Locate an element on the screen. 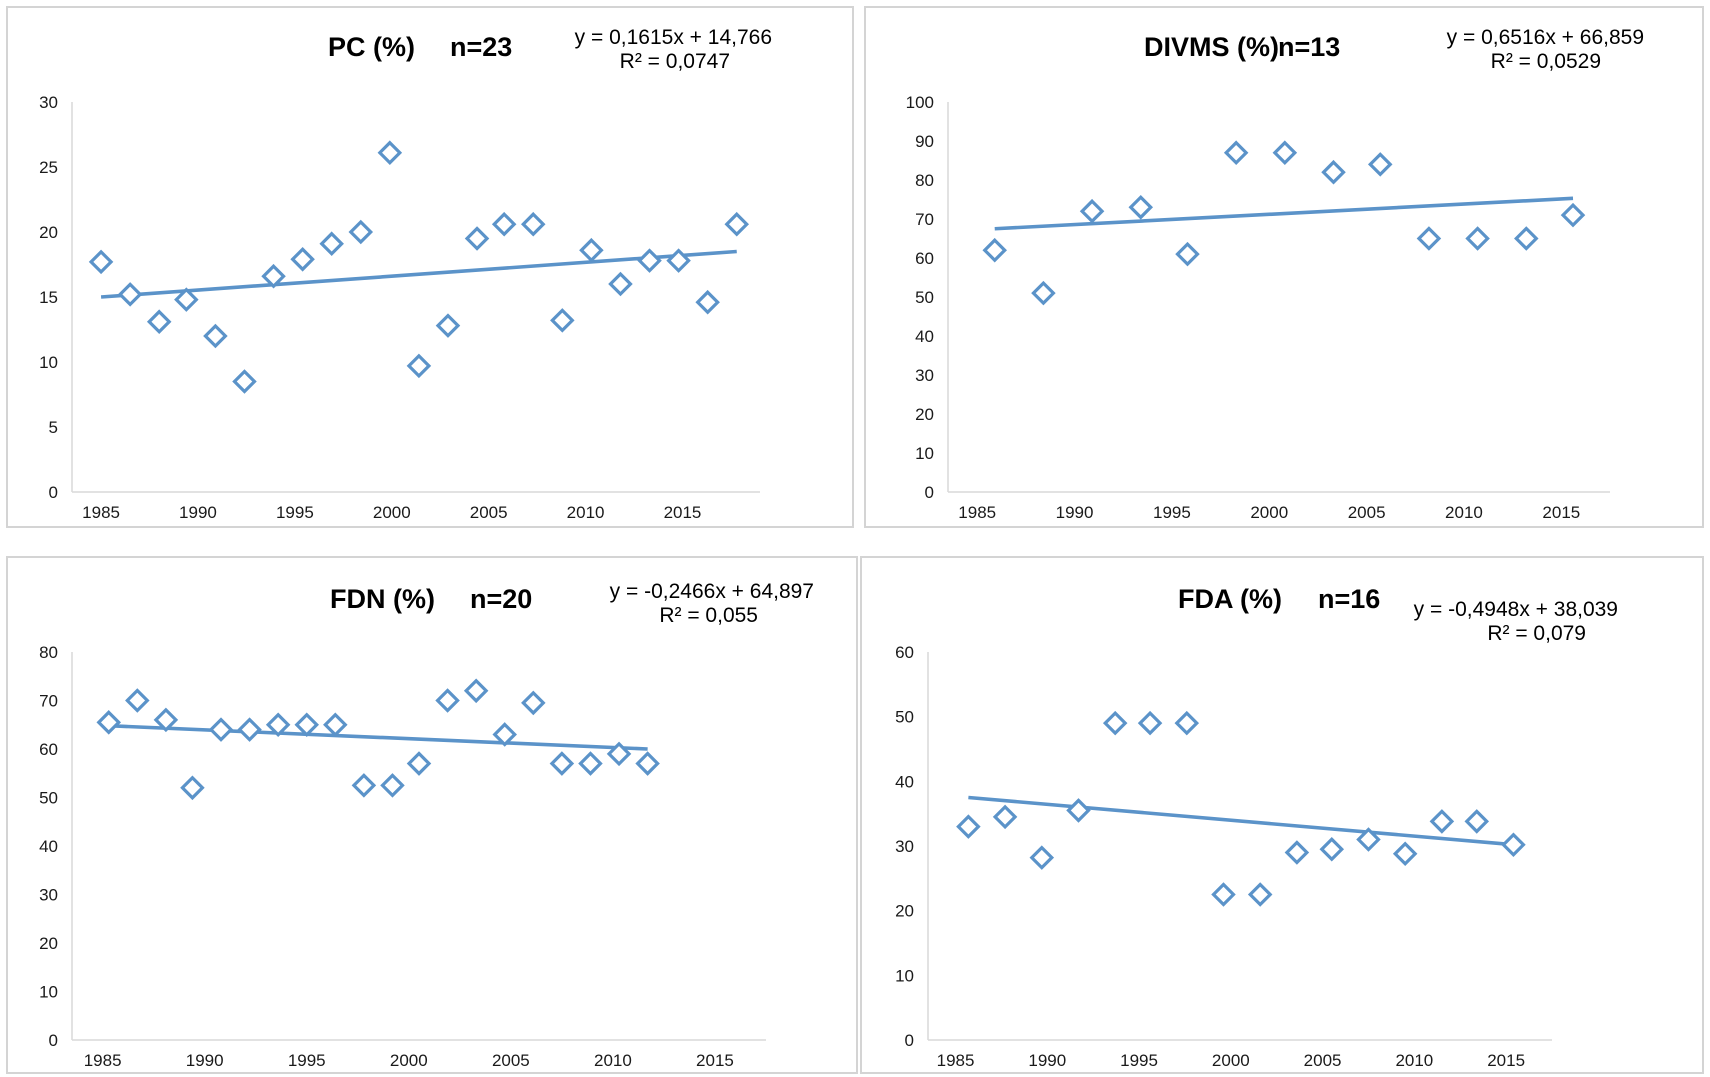 Image resolution: width=1710 pixels, height=1077 pixels. x-tick-label: 1995 is located at coordinates (295, 512).